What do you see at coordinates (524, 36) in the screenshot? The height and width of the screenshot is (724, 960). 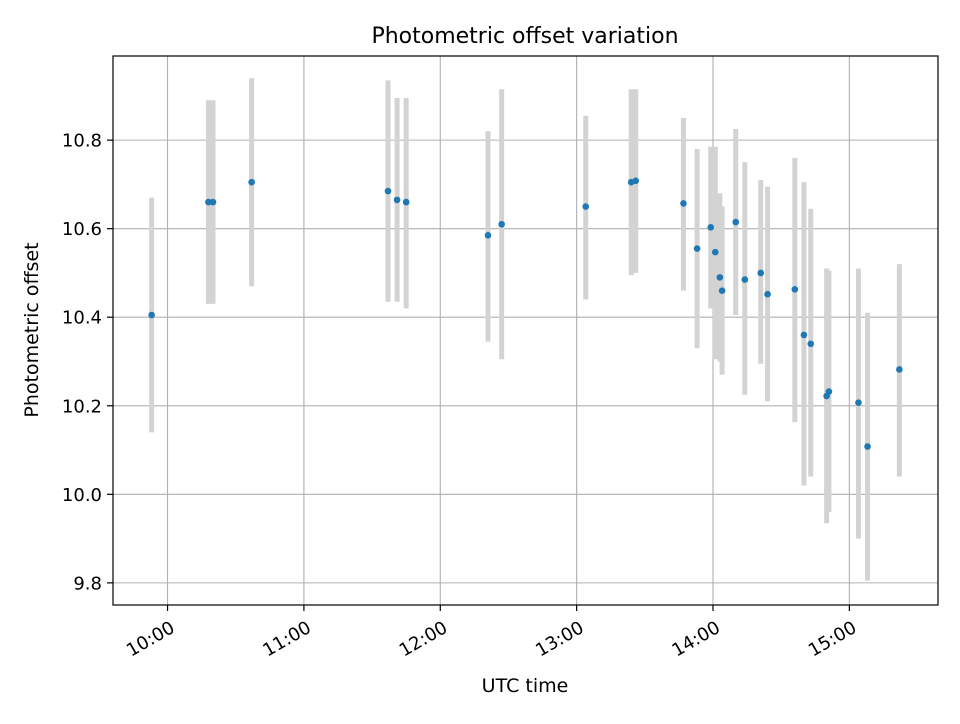 I see `chart-title: Photometric offset variation` at bounding box center [524, 36].